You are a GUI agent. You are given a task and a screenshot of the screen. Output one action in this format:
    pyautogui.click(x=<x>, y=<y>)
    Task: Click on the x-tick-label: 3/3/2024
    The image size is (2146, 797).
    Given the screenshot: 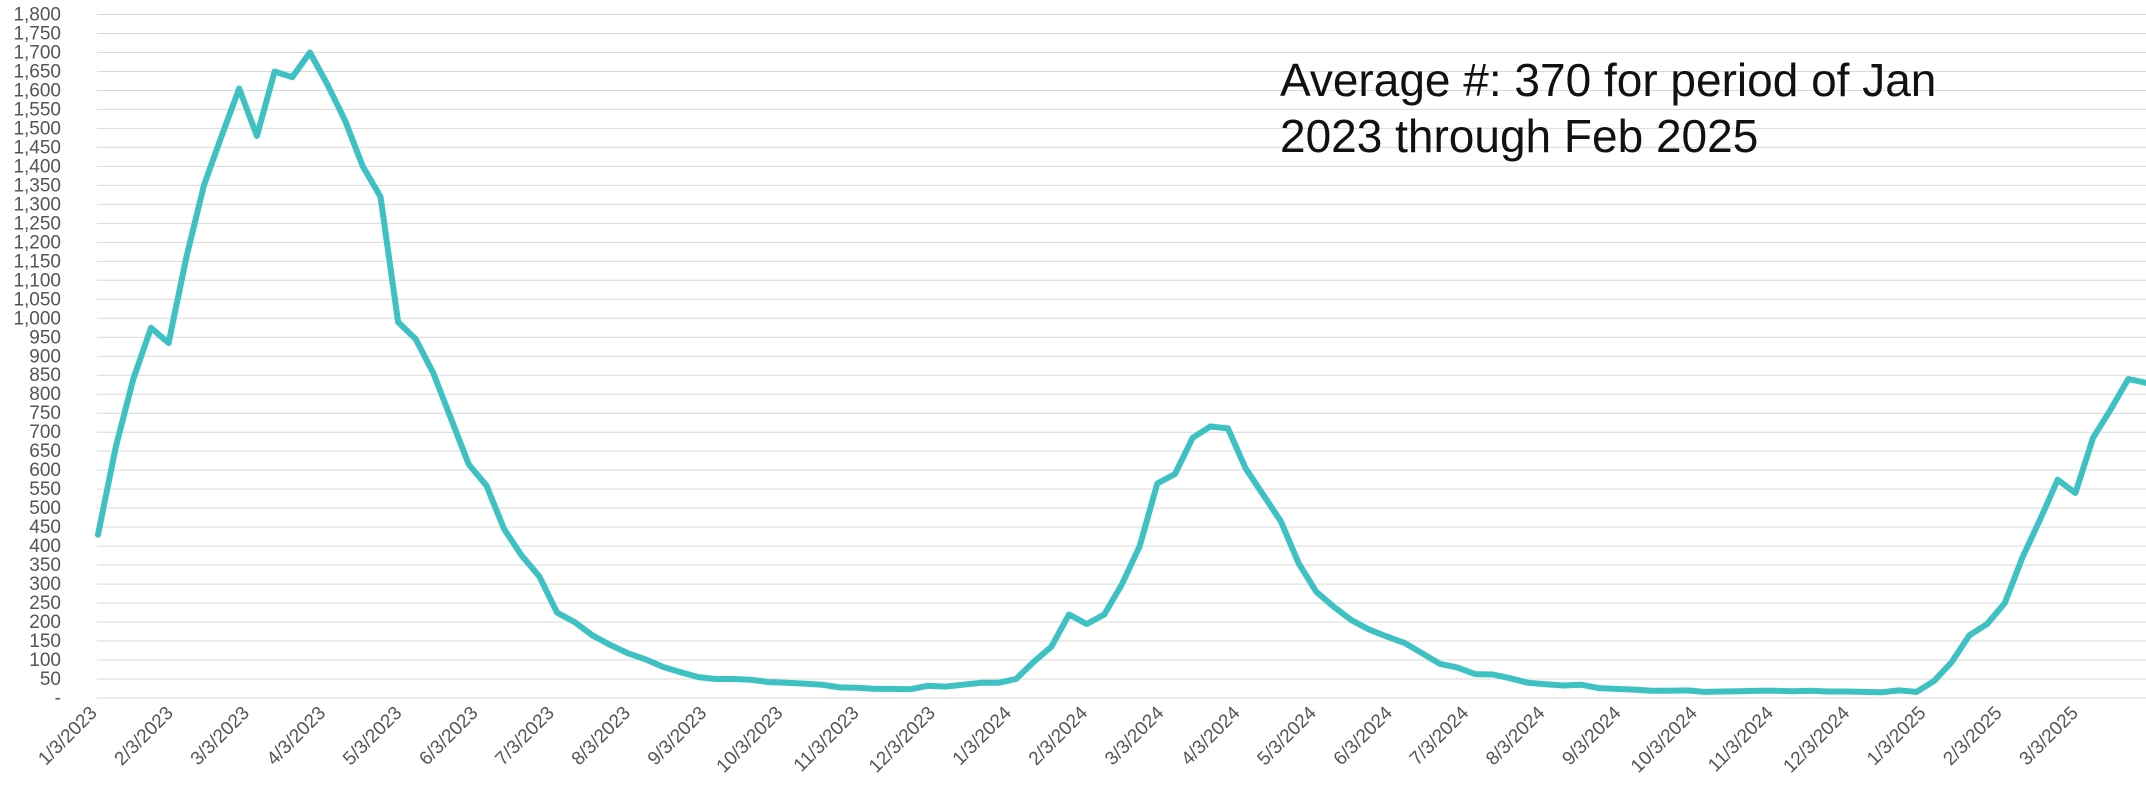 What is the action you would take?
    pyautogui.click(x=1134, y=735)
    